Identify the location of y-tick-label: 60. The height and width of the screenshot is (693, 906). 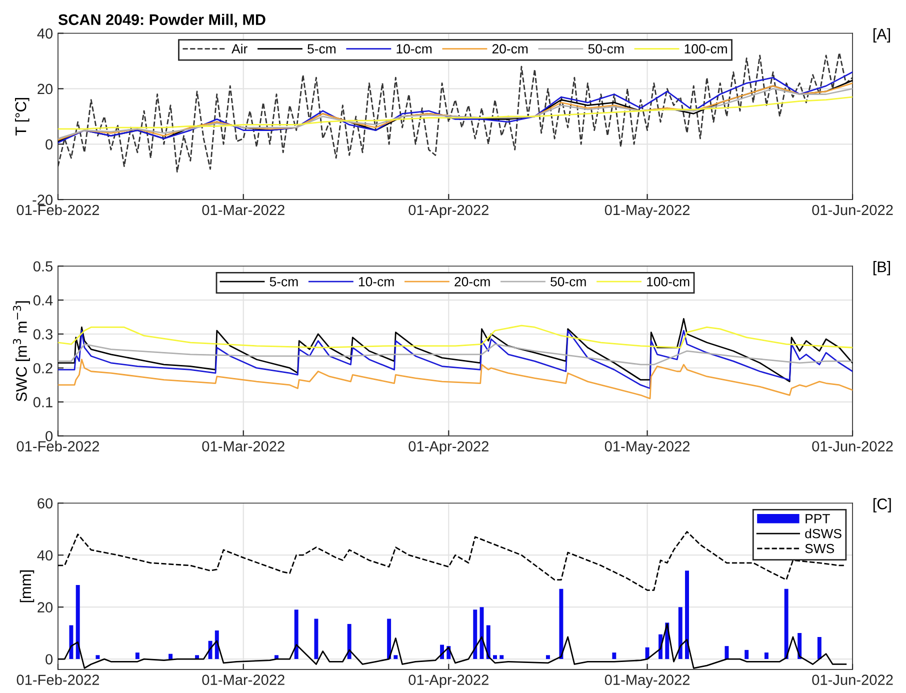
(45, 503).